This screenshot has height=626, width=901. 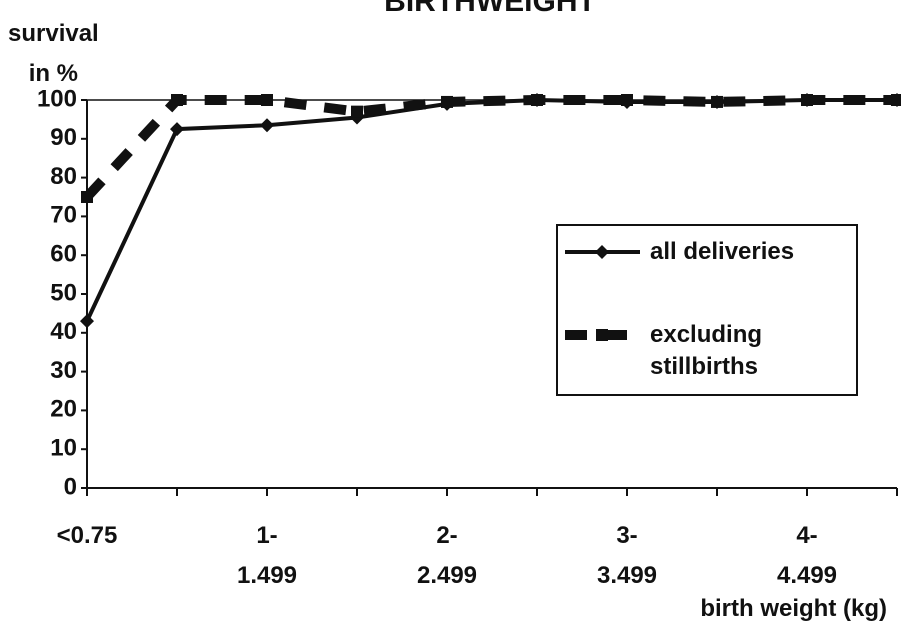 I want to click on x-tick-label: 4- 4.499, so click(x=807, y=555).